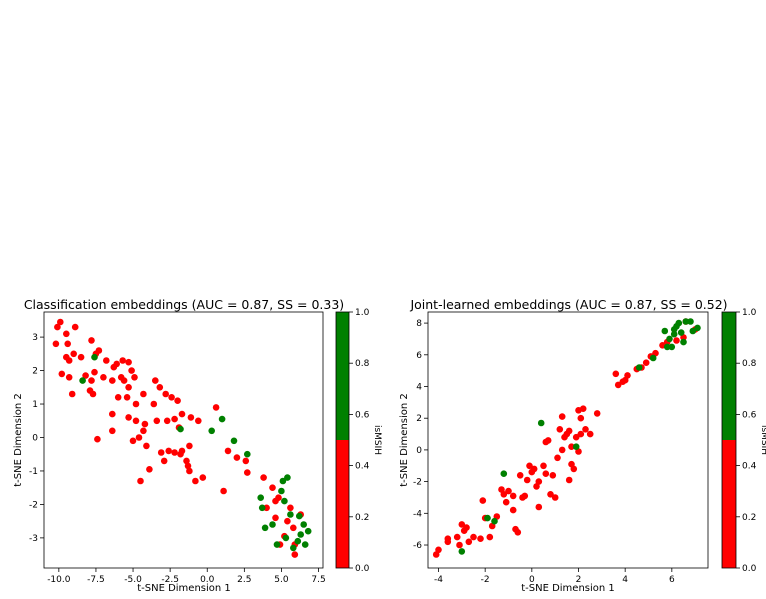 This screenshot has width=766, height=599. Describe the element at coordinates (419, 388) in the screenshot. I see `y-tick-label: 4` at that location.